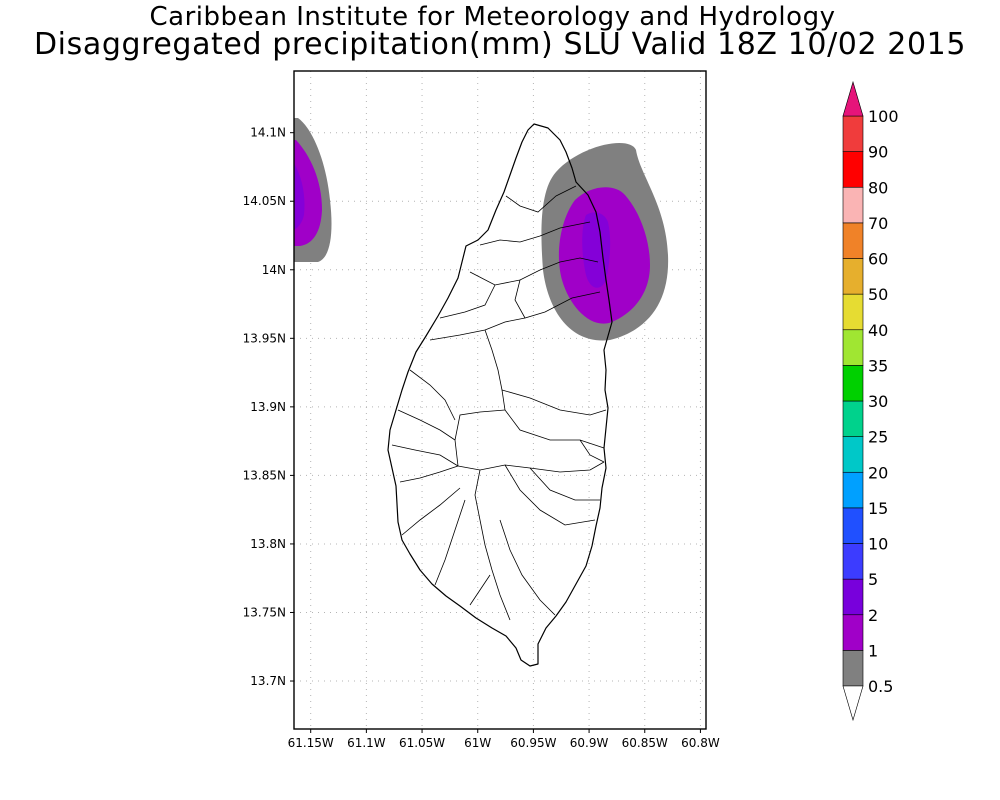  I want to click on lon-tick-label: 61.15W, so click(311, 743).